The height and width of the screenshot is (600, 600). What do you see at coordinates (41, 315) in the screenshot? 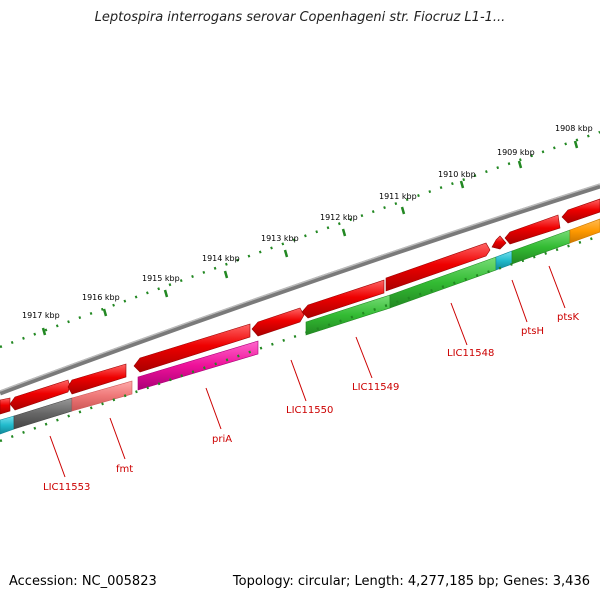
I see `kbp-label-1917: 1917 kbp` at bounding box center [41, 315].